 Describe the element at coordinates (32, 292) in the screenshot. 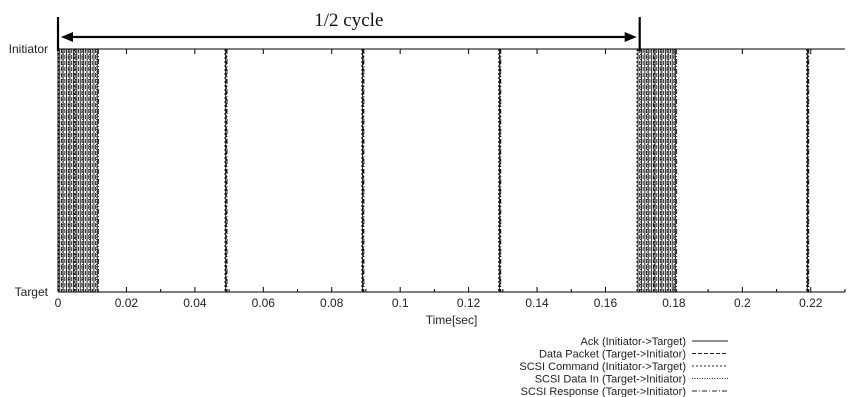

I see `y-category-label: Target` at that location.